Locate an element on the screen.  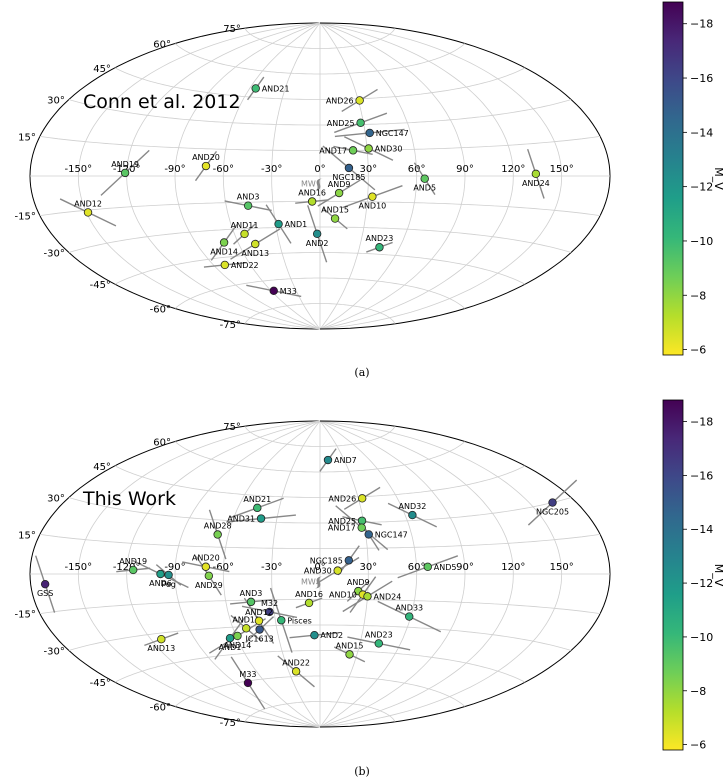
satellite-label: AND11 is located at coordinates (246, 619).